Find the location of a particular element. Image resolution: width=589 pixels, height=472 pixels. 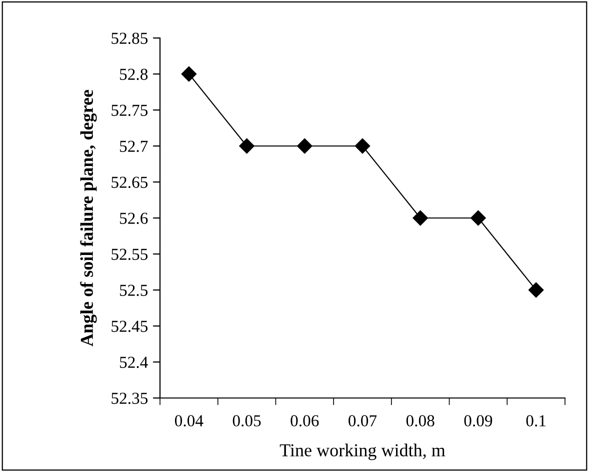

y-tick-label: 52.85 is located at coordinates (130, 38).